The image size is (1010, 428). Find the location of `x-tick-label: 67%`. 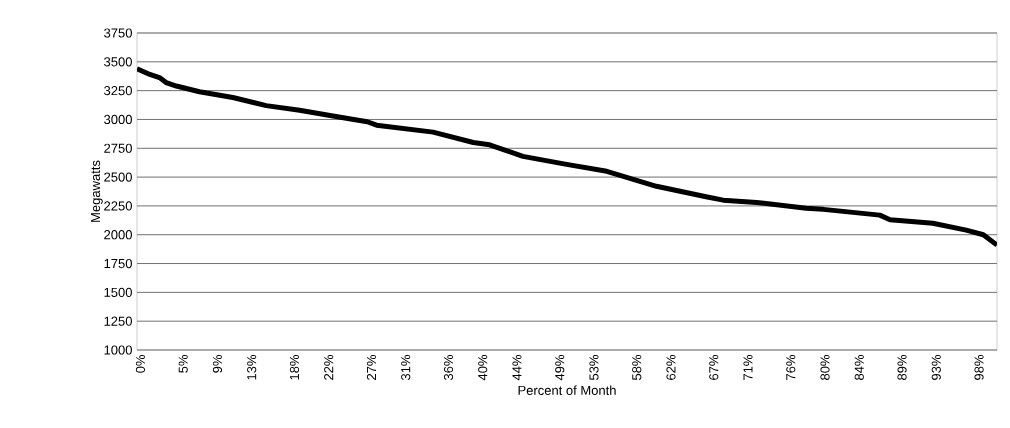

x-tick-label: 67% is located at coordinates (714, 367).